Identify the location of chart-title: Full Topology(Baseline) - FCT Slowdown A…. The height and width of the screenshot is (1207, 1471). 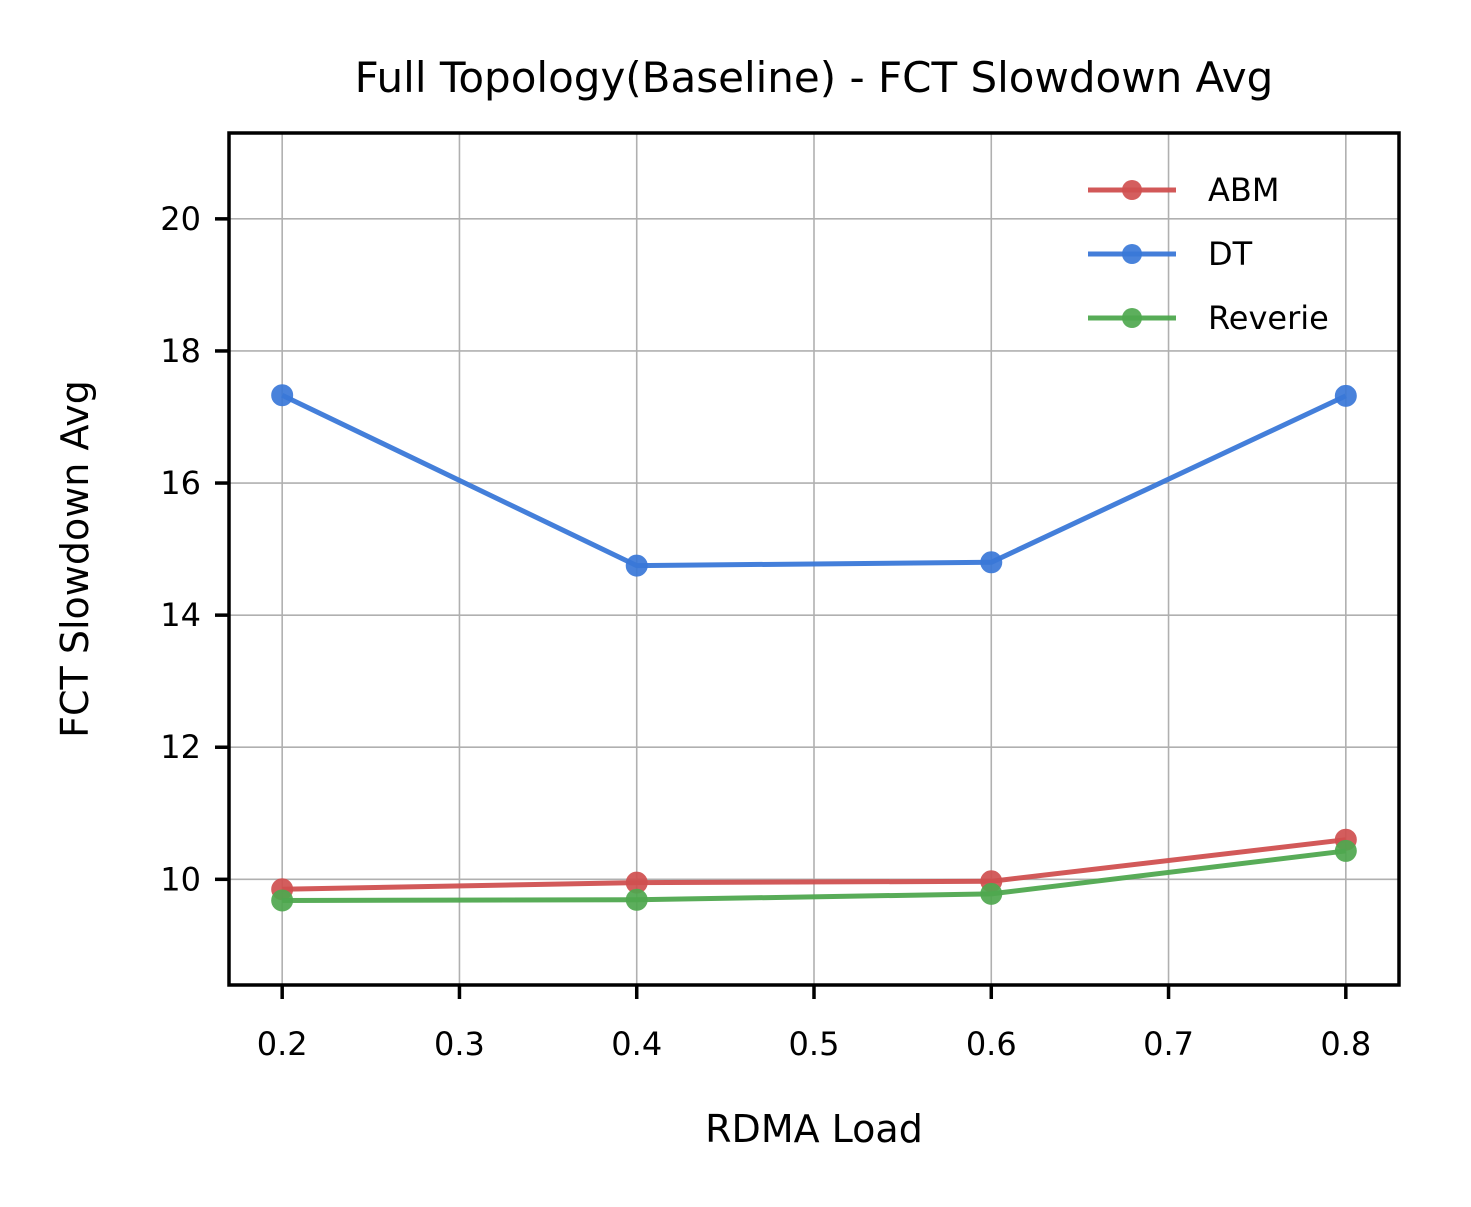
(814, 77).